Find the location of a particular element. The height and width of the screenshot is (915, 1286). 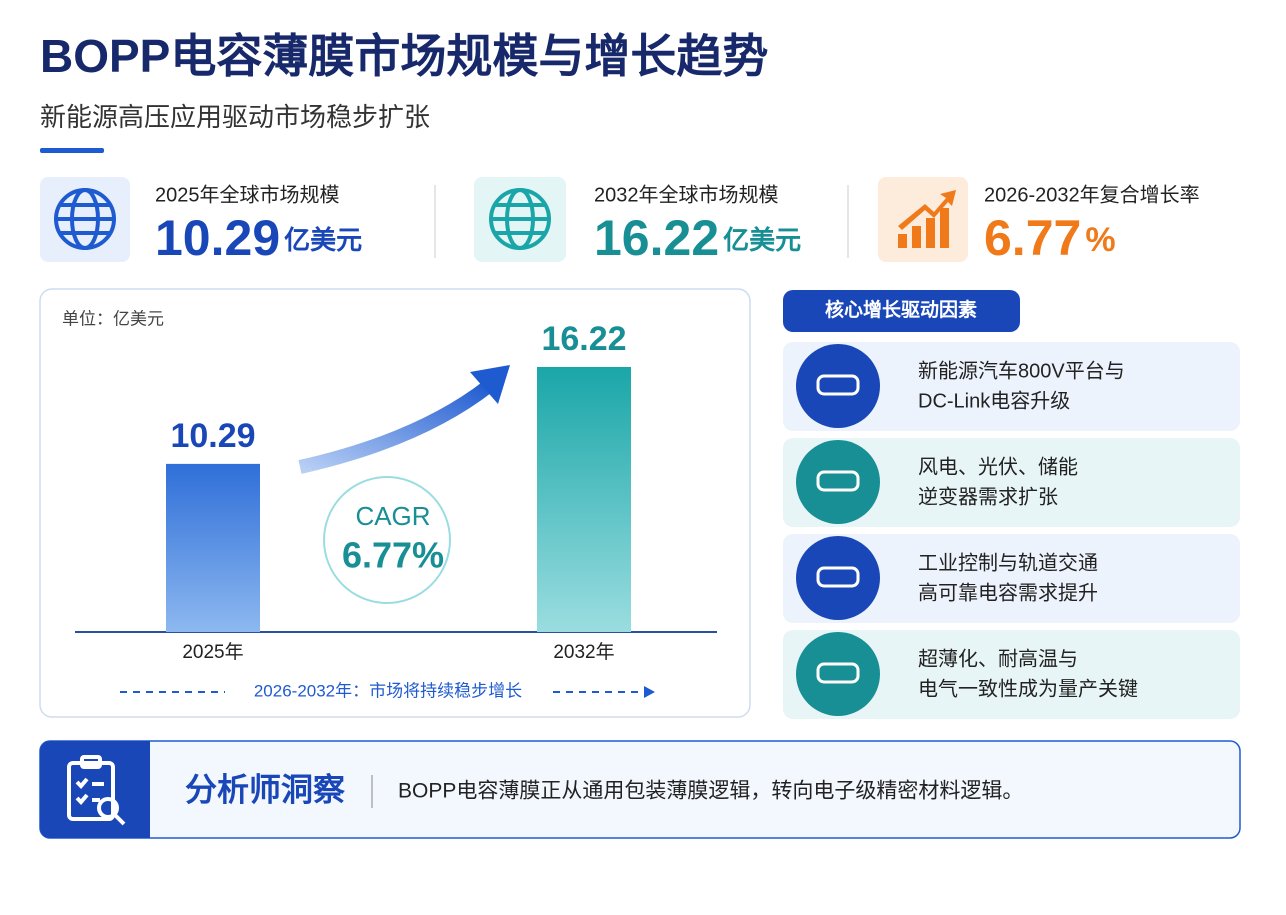

kpi-value: 16.22 亿美元 is located at coordinates (697, 238).